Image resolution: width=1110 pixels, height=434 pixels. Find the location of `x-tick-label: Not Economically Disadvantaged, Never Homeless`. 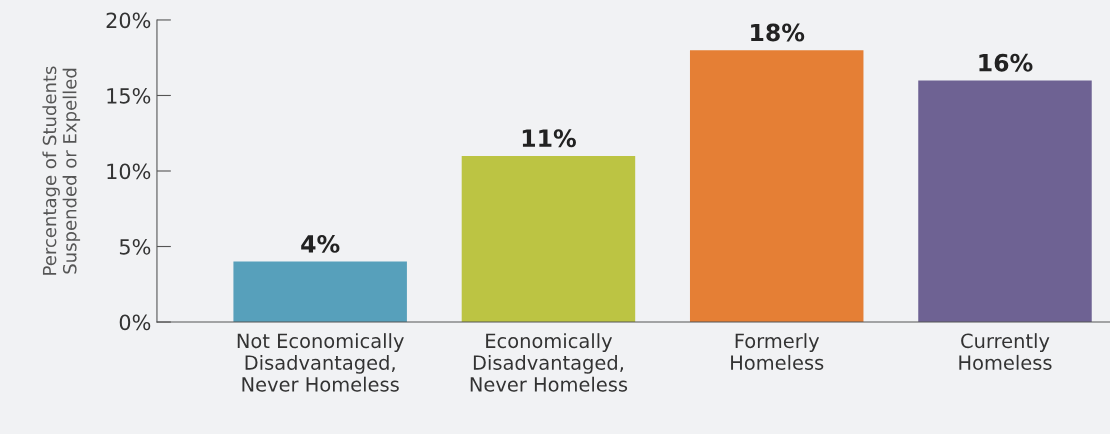

x-tick-label: Not Economically Disadvantaged, Never Homeless is located at coordinates (320, 362).